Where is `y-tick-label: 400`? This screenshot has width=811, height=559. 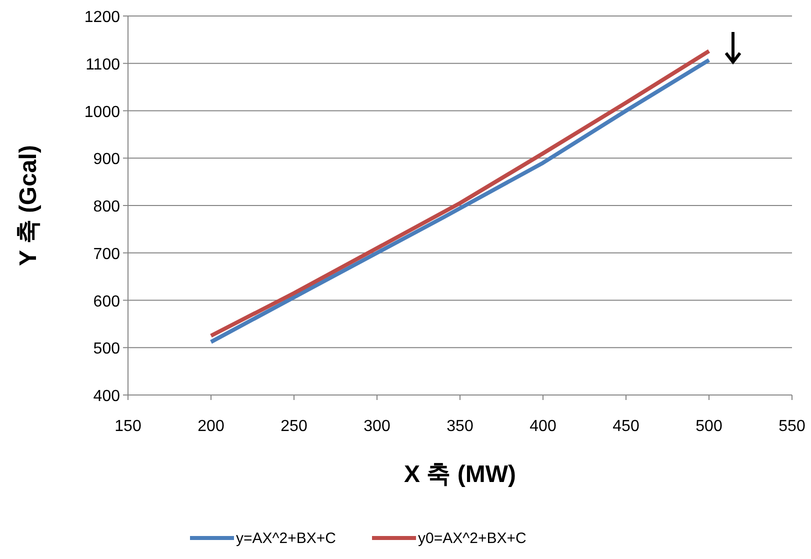
y-tick-label: 400 is located at coordinates (106, 396).